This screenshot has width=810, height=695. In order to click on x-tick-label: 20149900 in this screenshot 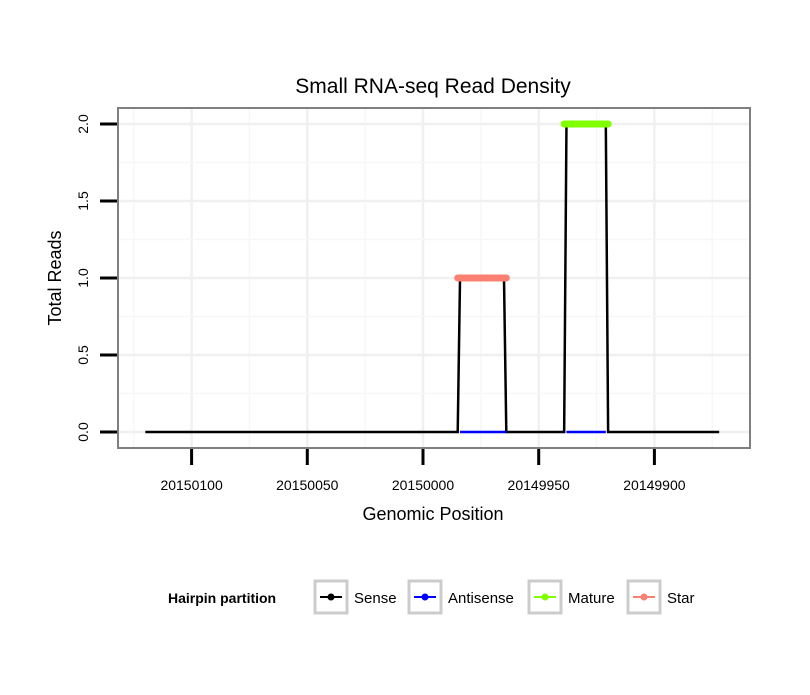, I will do `click(654, 485)`.